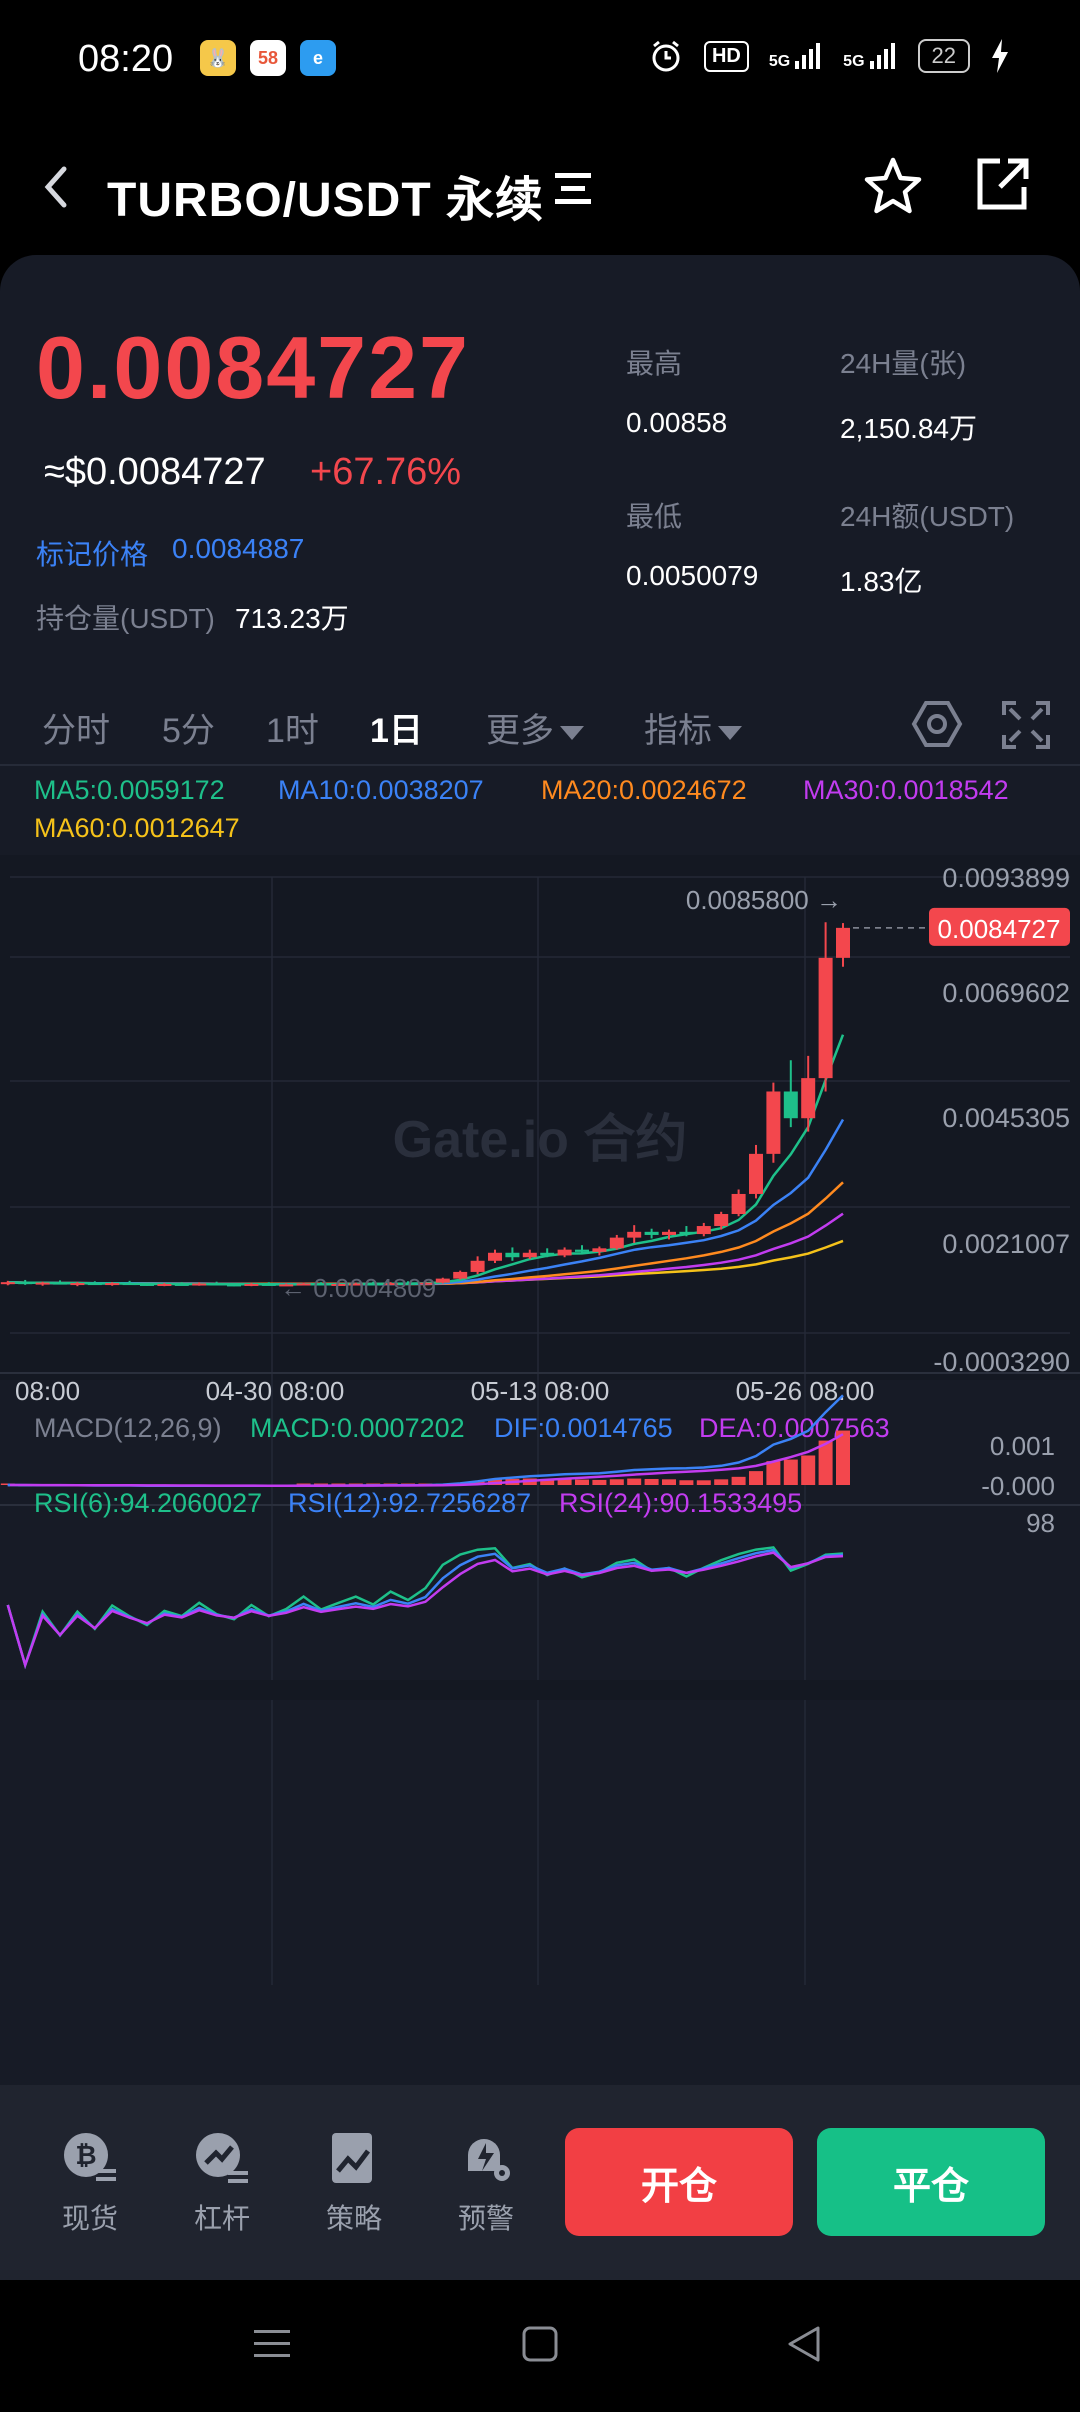 The image size is (1080, 2412). Describe the element at coordinates (47, 1391) in the screenshot. I see `time-tick: 08:00` at that location.